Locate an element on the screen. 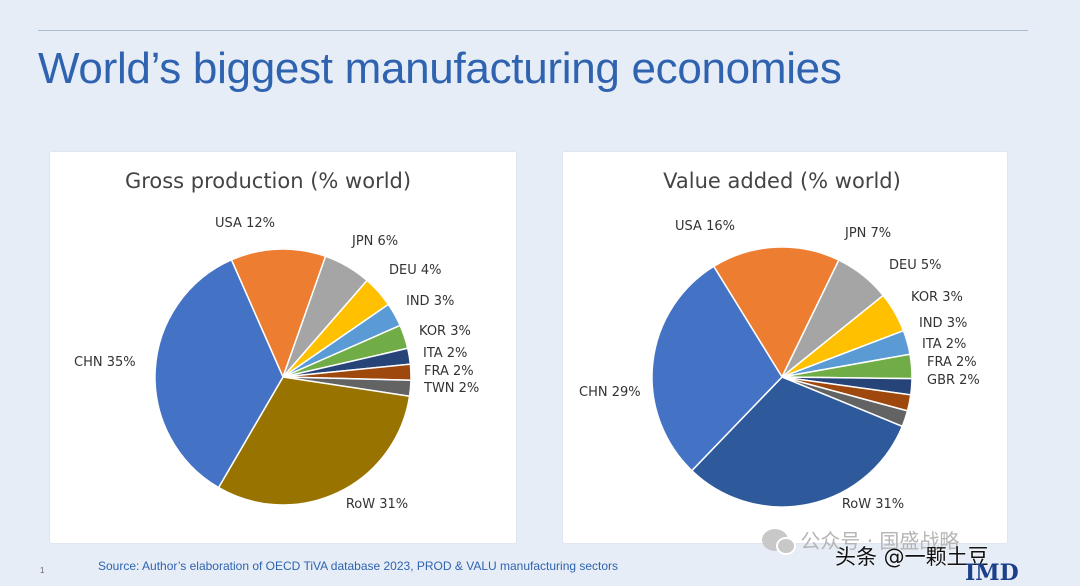 The height and width of the screenshot is (586, 1080). label-usa: USA 12% is located at coordinates (245, 223).